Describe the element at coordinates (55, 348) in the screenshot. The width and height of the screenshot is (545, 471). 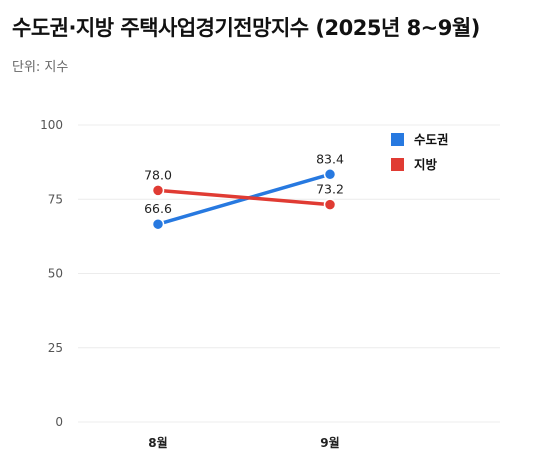
I see `y-tick-label-25: 25` at that location.